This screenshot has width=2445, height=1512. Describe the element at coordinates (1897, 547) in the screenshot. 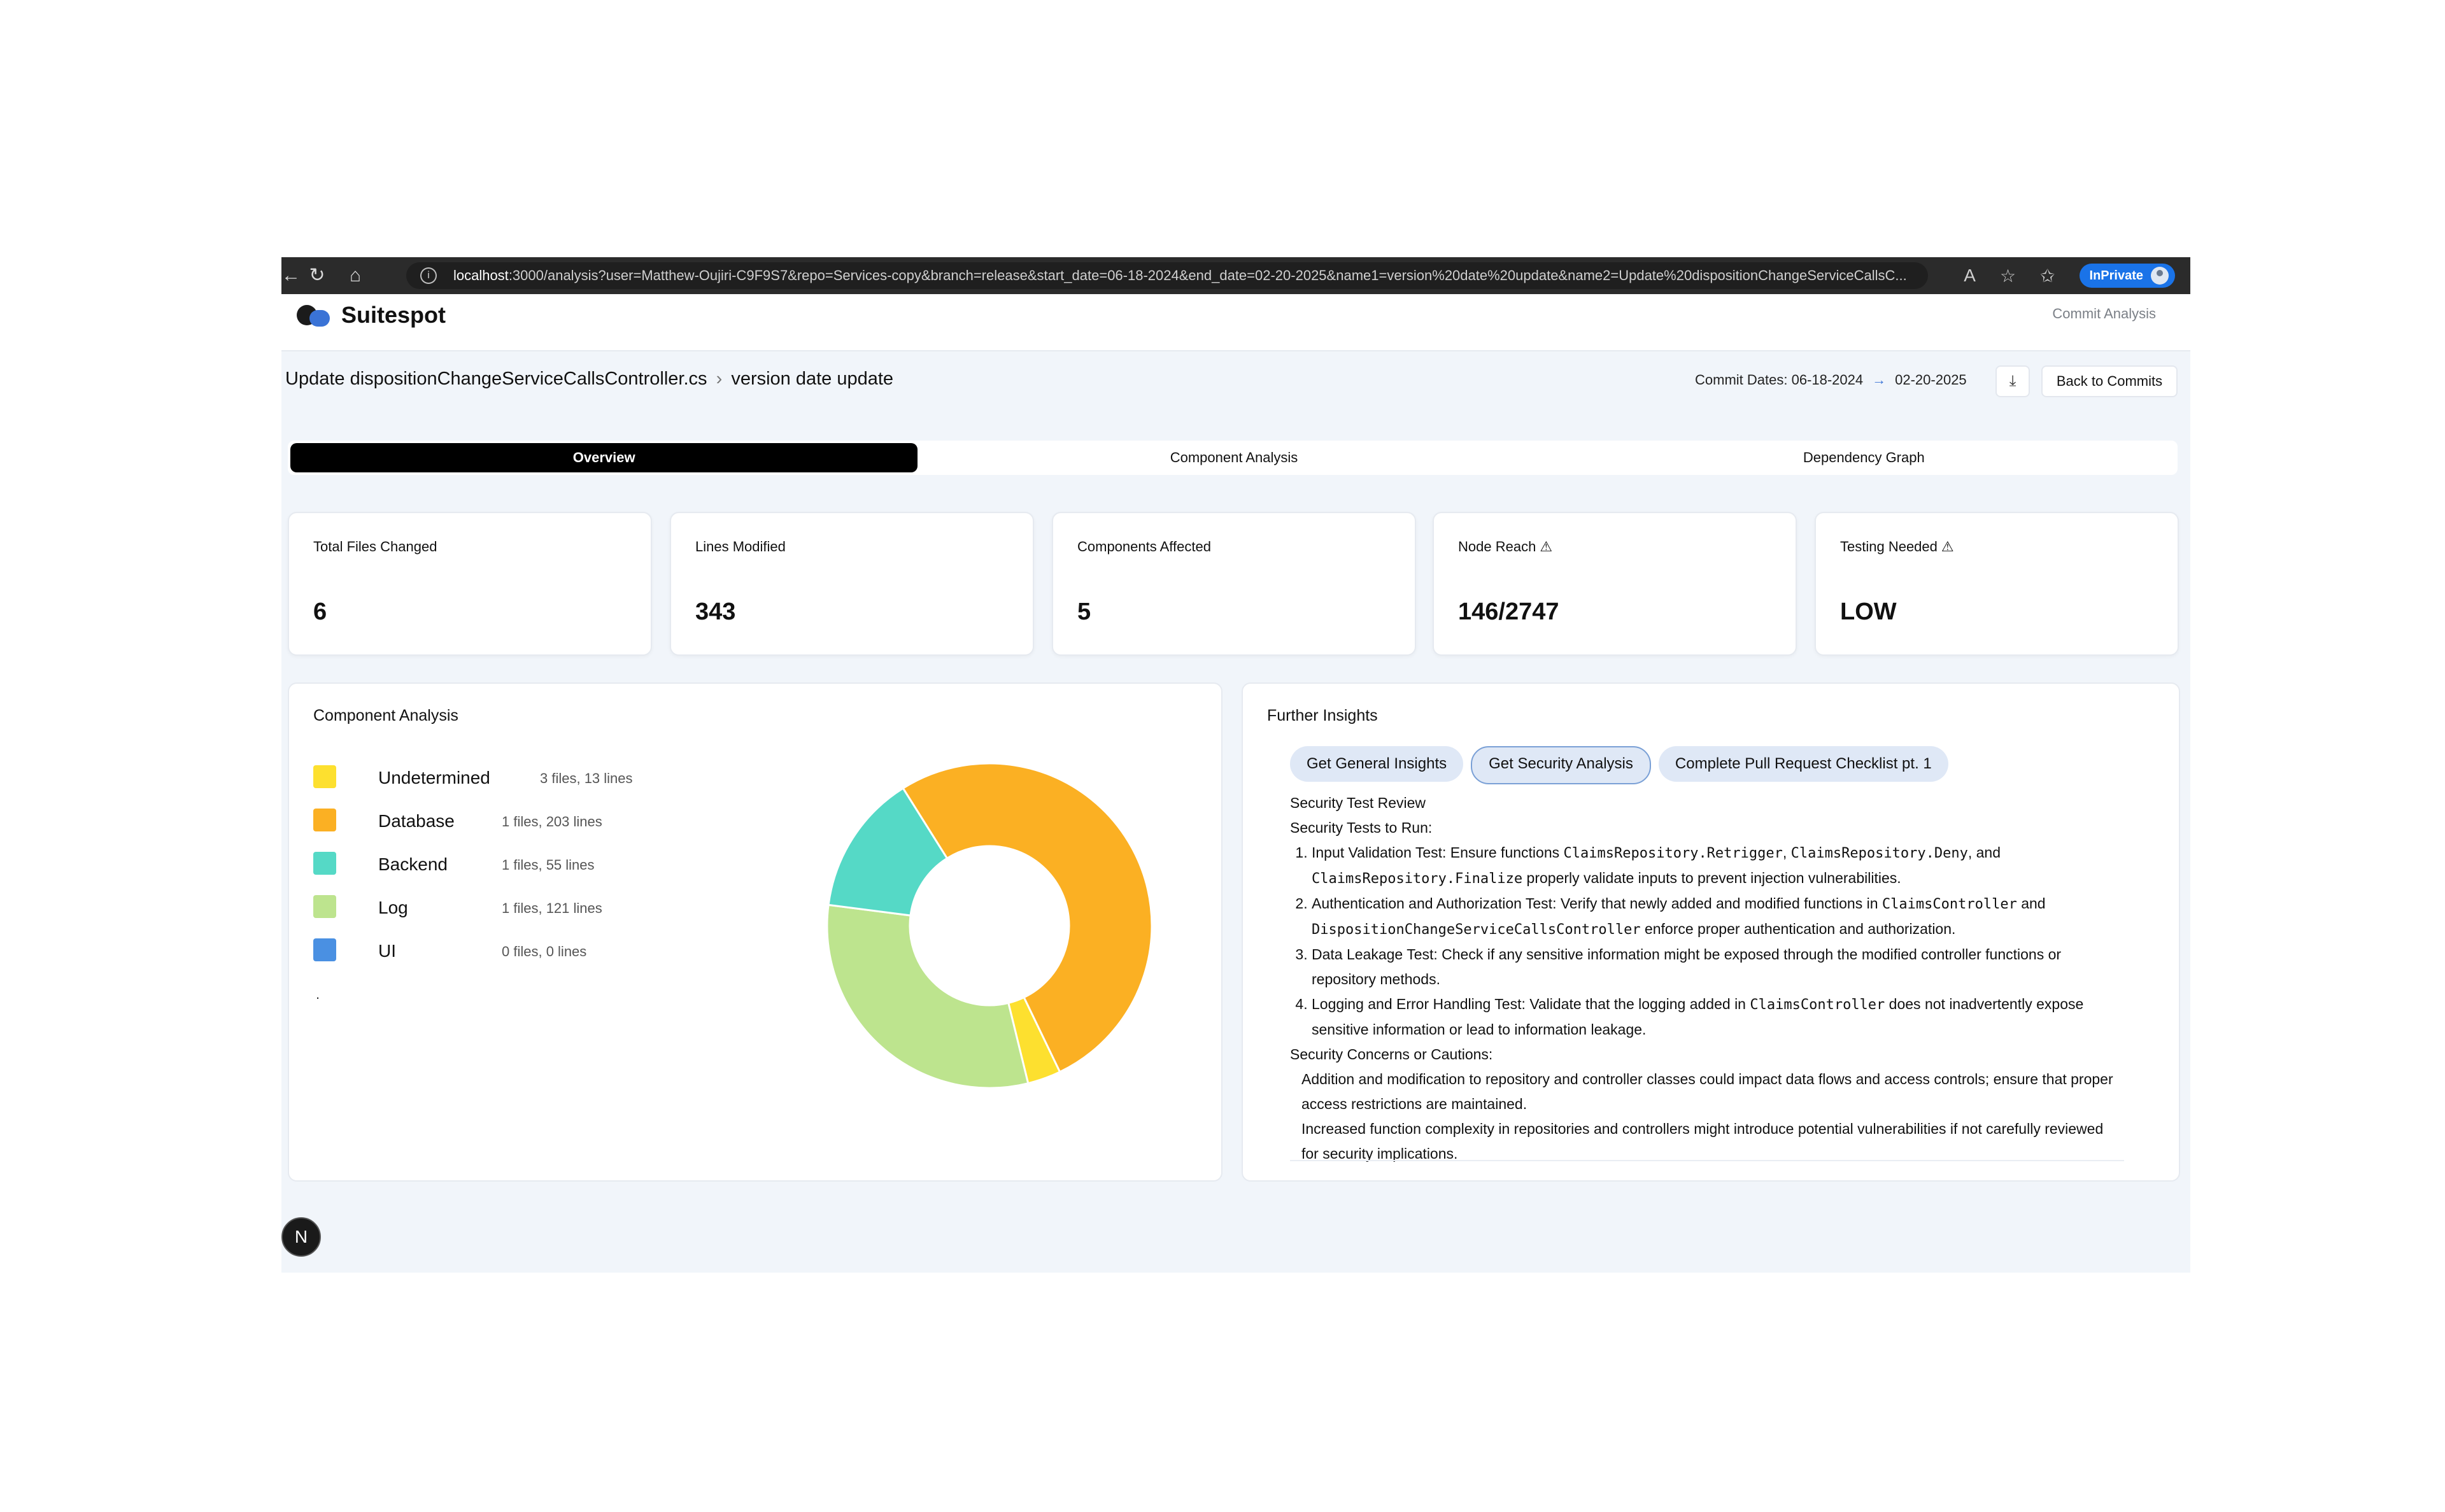

I see `stat-label: Testing Needed ⚠` at that location.